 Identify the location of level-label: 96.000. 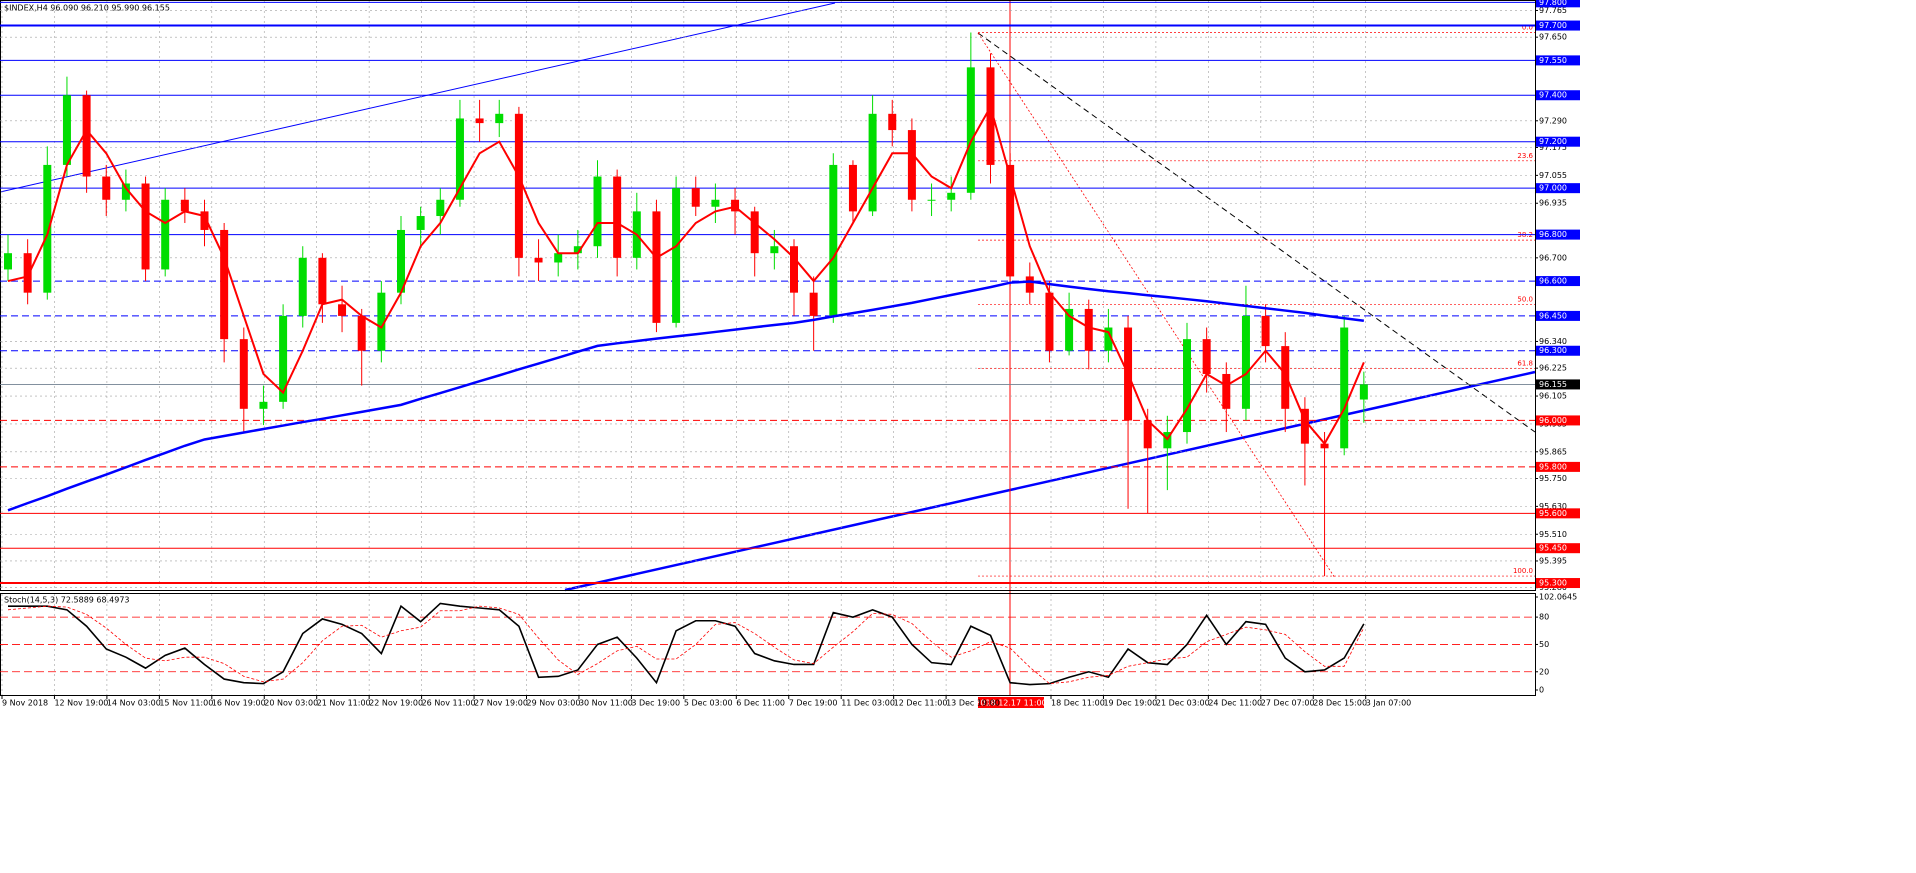
(1553, 420).